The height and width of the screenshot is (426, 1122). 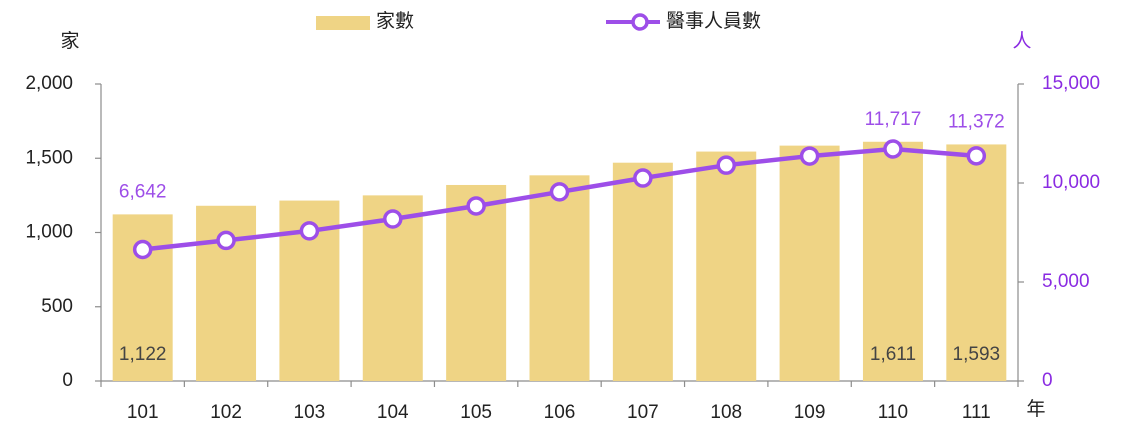 What do you see at coordinates (49, 232) in the screenshot?
I see `y-tick-label: 1,000` at bounding box center [49, 232].